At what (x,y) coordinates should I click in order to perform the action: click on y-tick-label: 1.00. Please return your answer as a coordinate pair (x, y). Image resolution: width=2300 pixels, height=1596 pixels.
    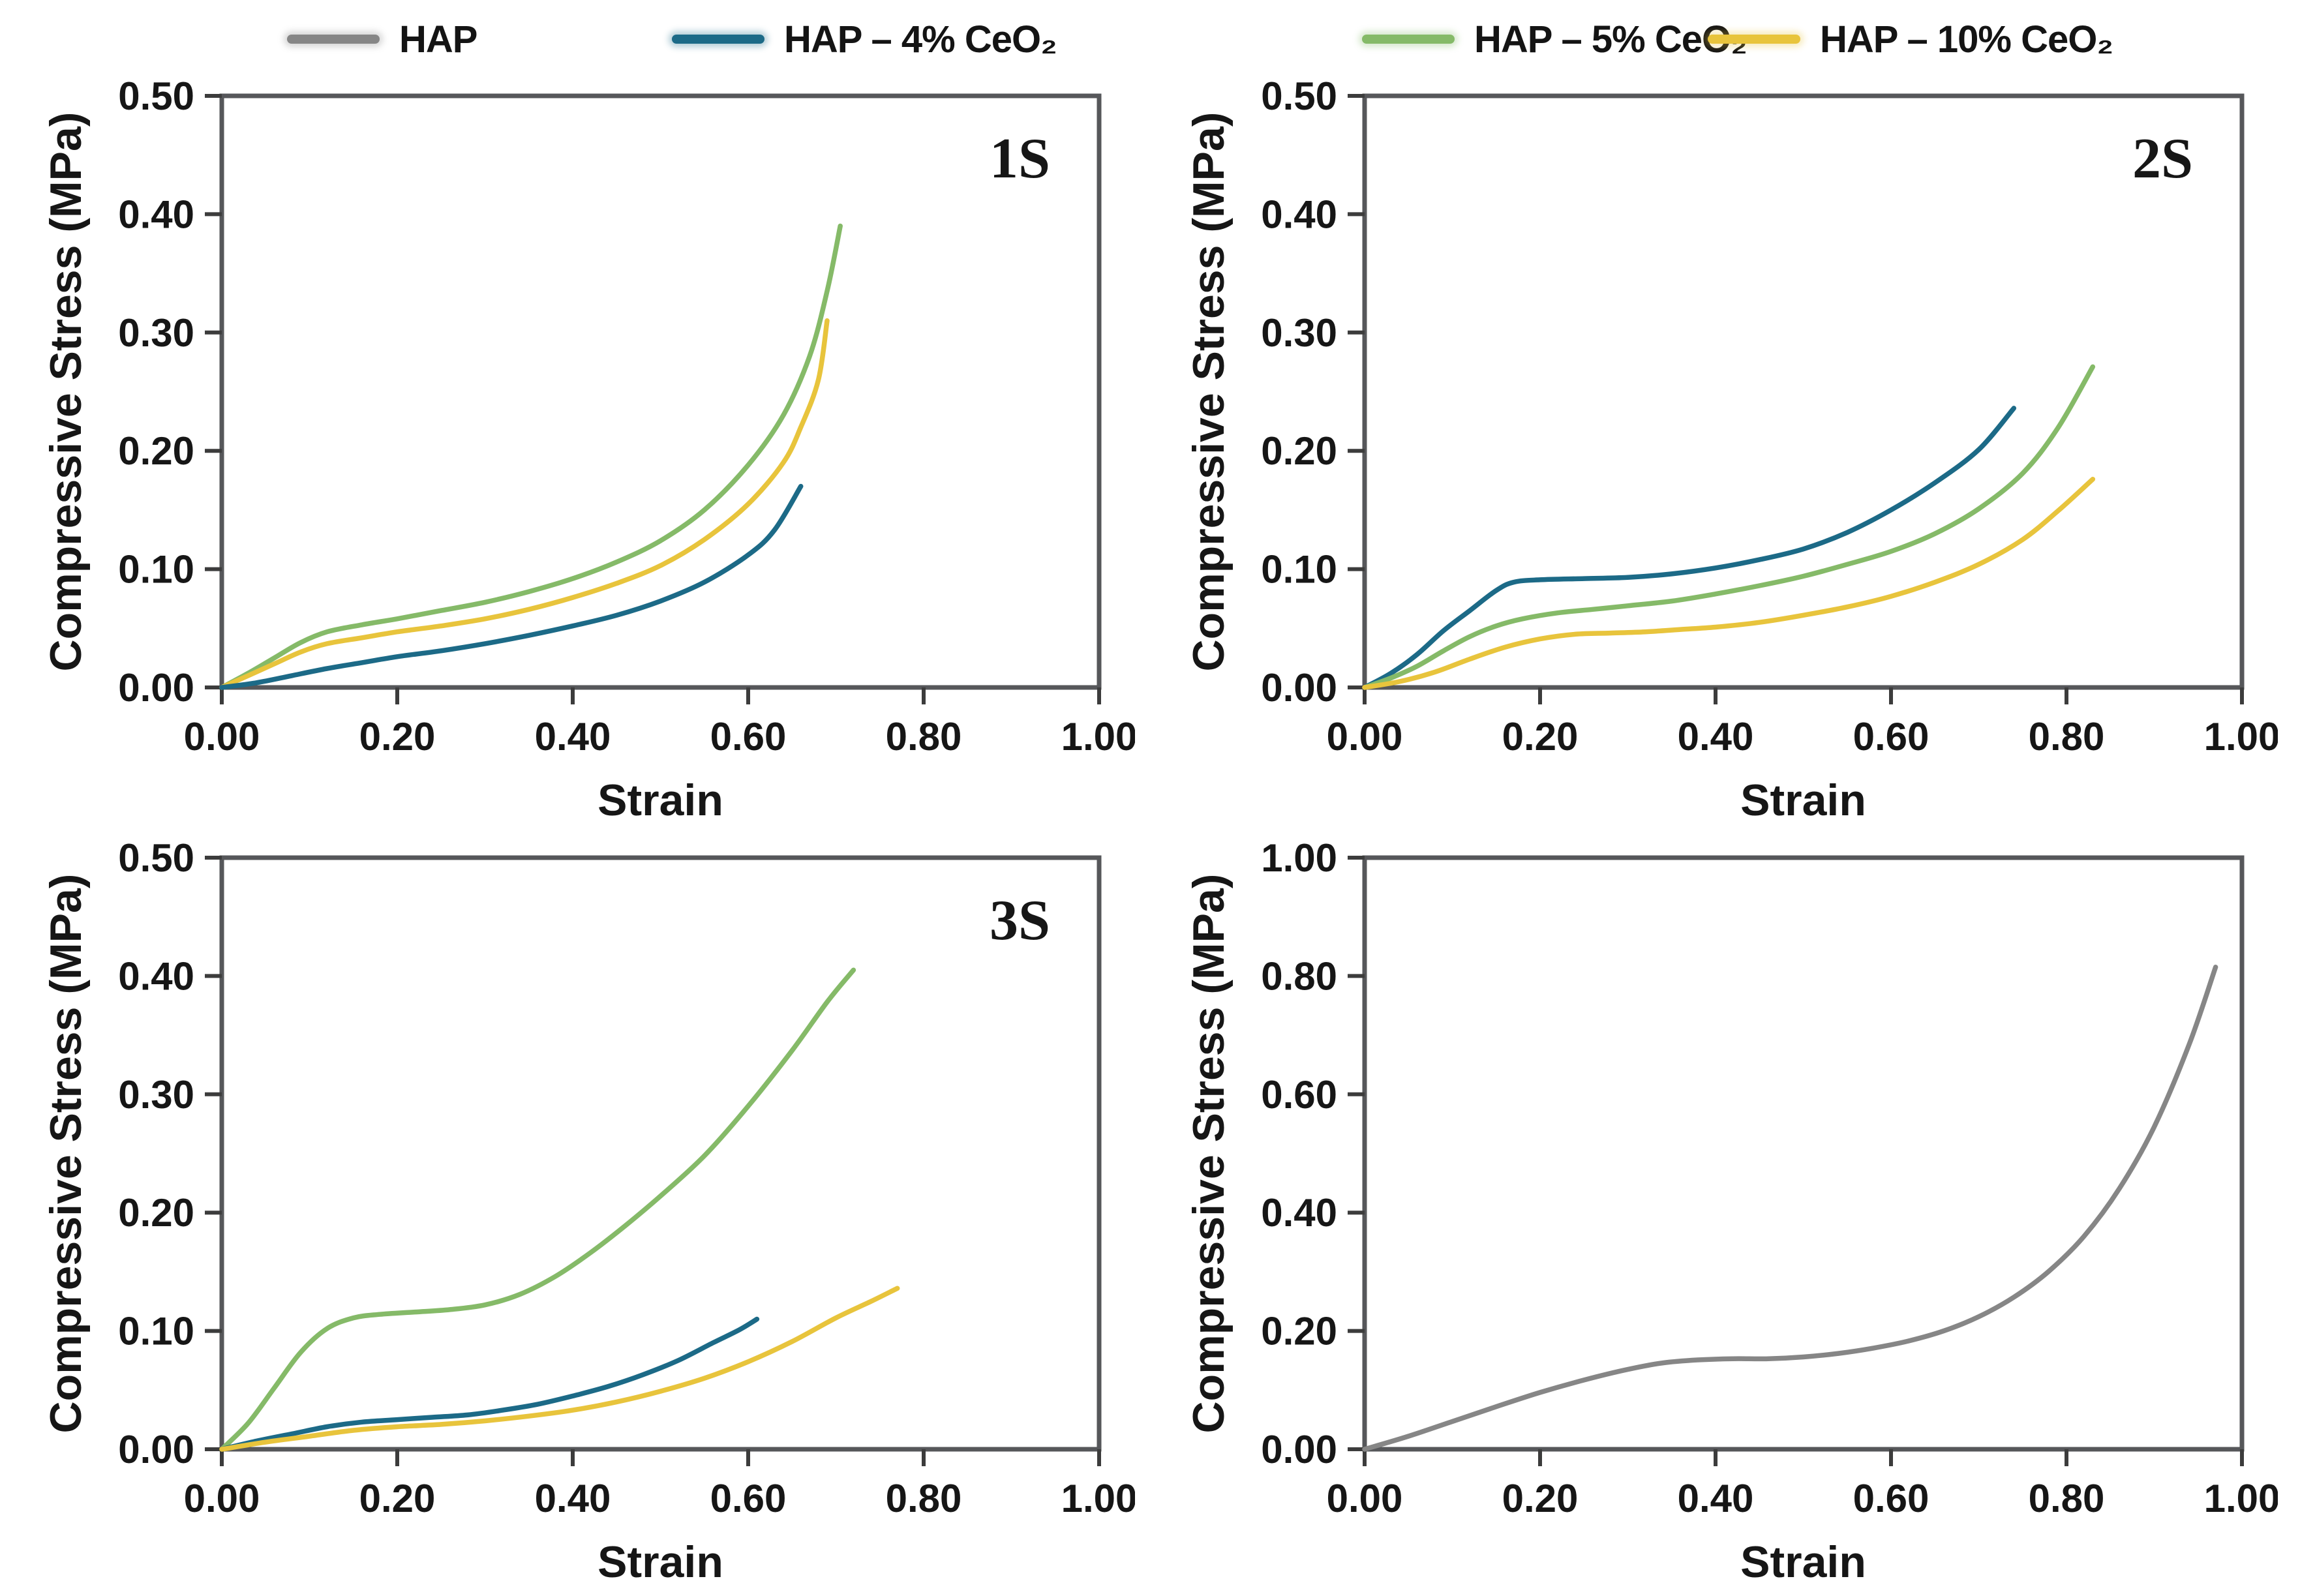
    Looking at the image, I should click on (1299, 858).